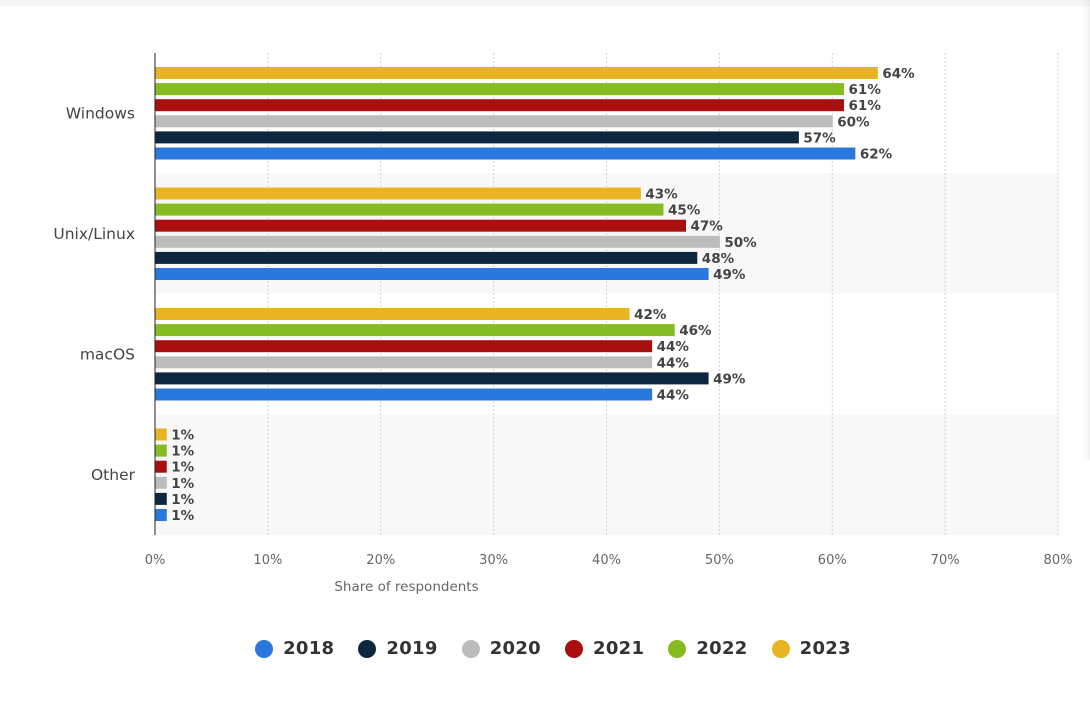 This screenshot has height=707, width=1090. I want to click on legend-item-2018: 2018, so click(294, 648).